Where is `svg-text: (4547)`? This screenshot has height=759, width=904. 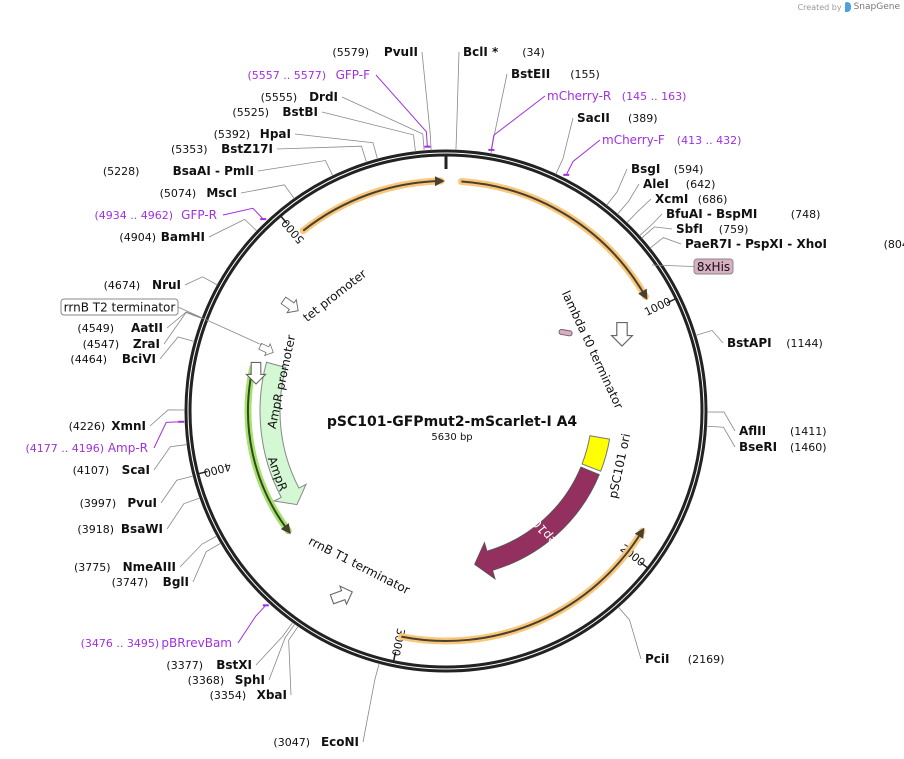 svg-text: (4547) is located at coordinates (101, 344).